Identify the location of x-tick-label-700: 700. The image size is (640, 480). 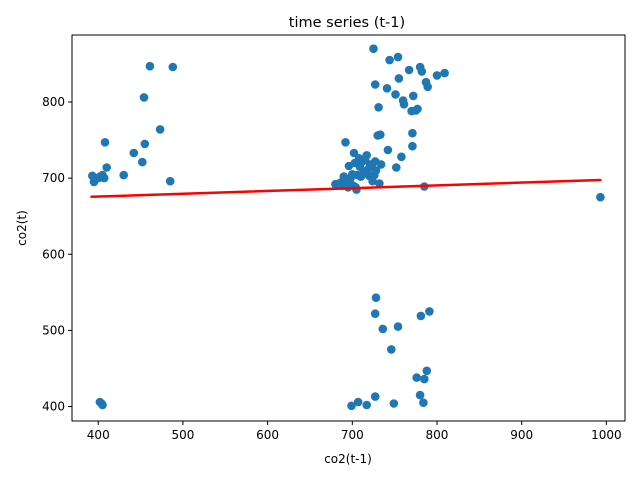
(352, 435).